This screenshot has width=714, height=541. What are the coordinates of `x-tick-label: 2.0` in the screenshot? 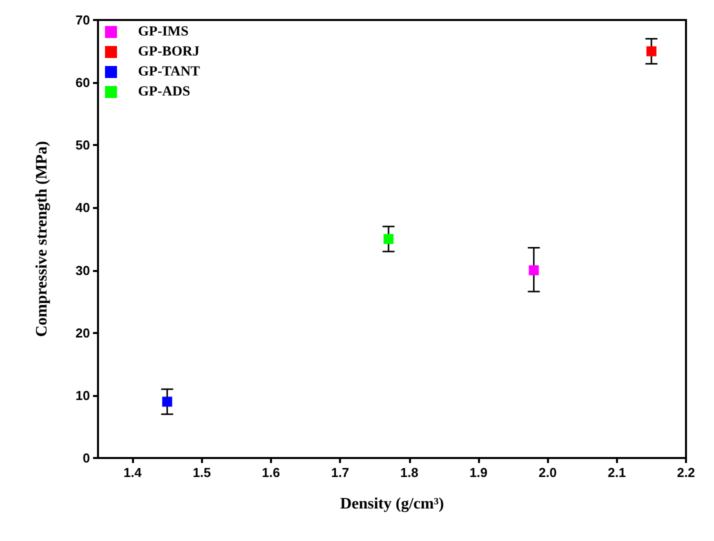 It's located at (547, 472).